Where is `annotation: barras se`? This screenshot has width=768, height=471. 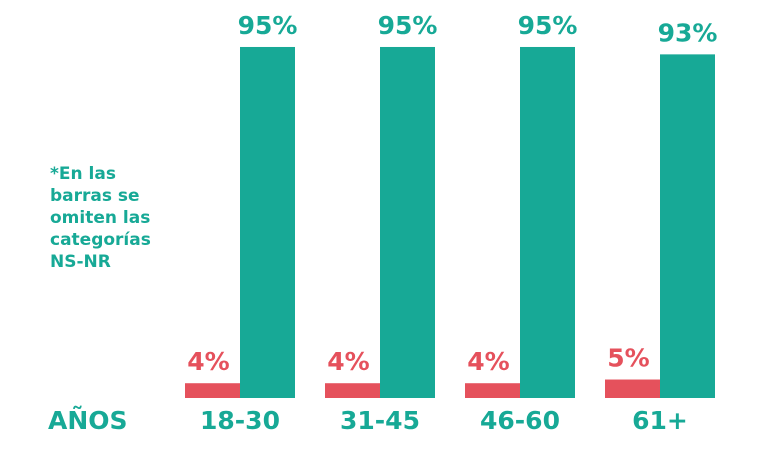
annotation: barras se is located at coordinates (95, 196).